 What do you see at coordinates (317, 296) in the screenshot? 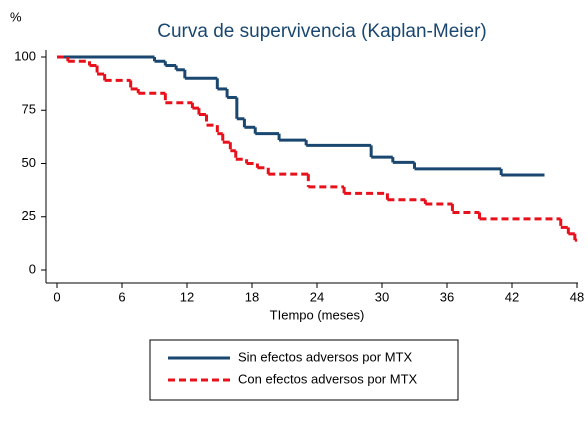
I see `x-tick-label: 24` at bounding box center [317, 296].